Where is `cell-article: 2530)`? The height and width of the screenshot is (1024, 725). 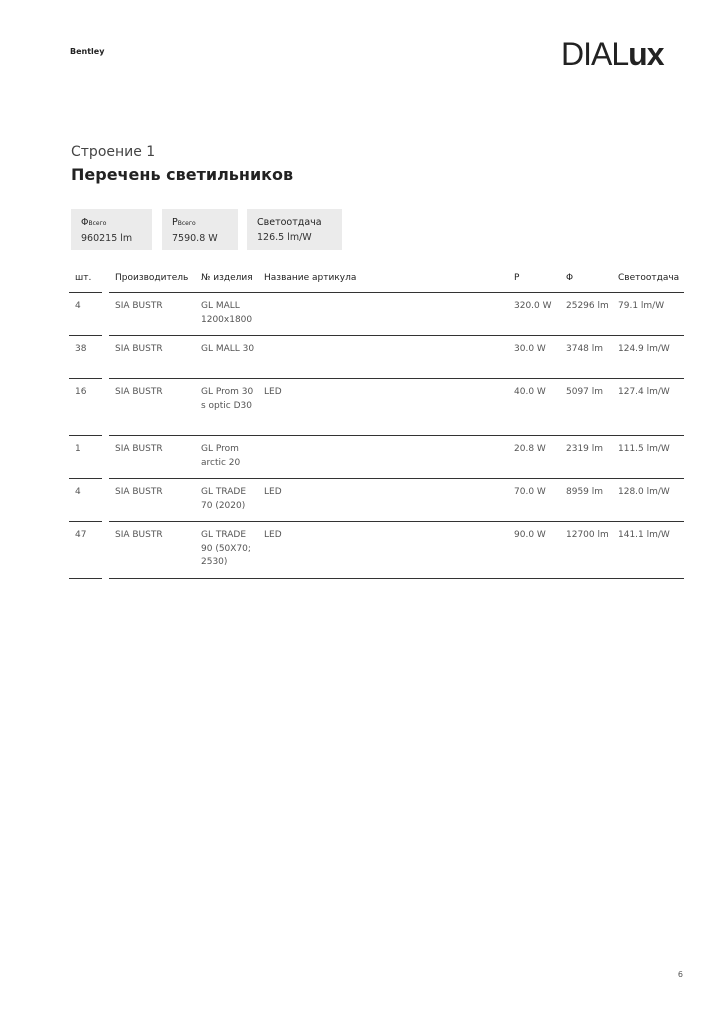 cell-article: 2530) is located at coordinates (214, 562).